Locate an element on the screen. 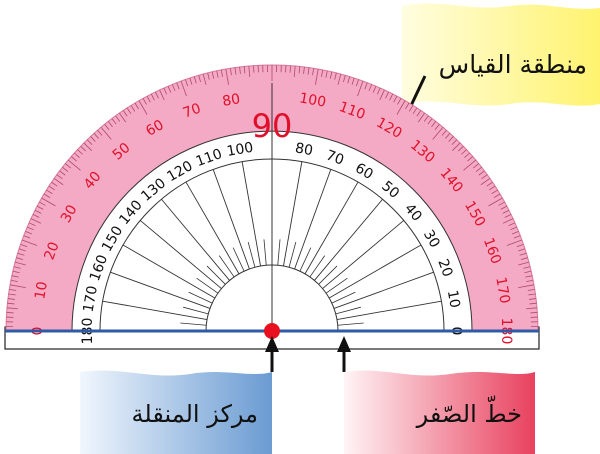 The height and width of the screenshot is (454, 600). measure-area-callout: منطقة القياس is located at coordinates (500, 63).